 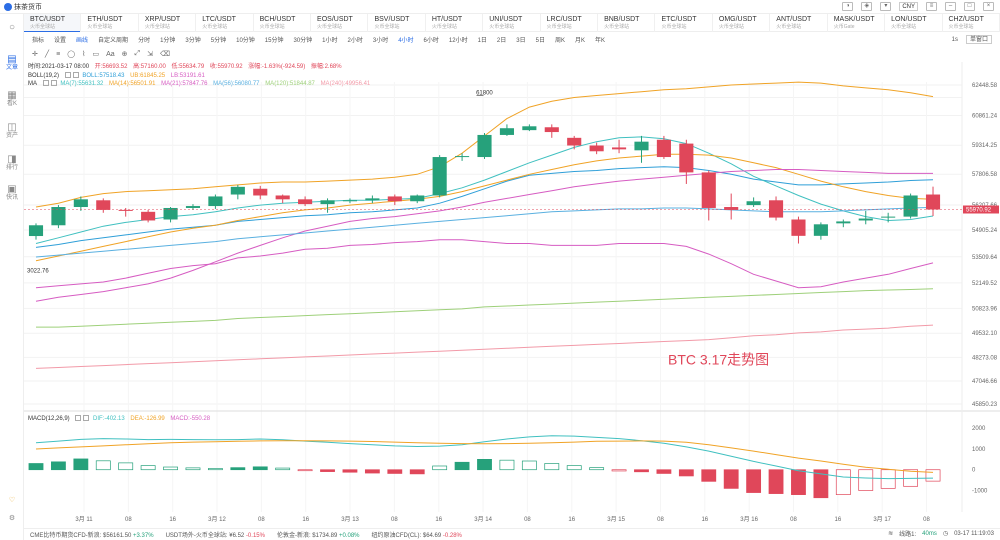 I want to click on maximize-icon: □, so click(x=969, y=6).